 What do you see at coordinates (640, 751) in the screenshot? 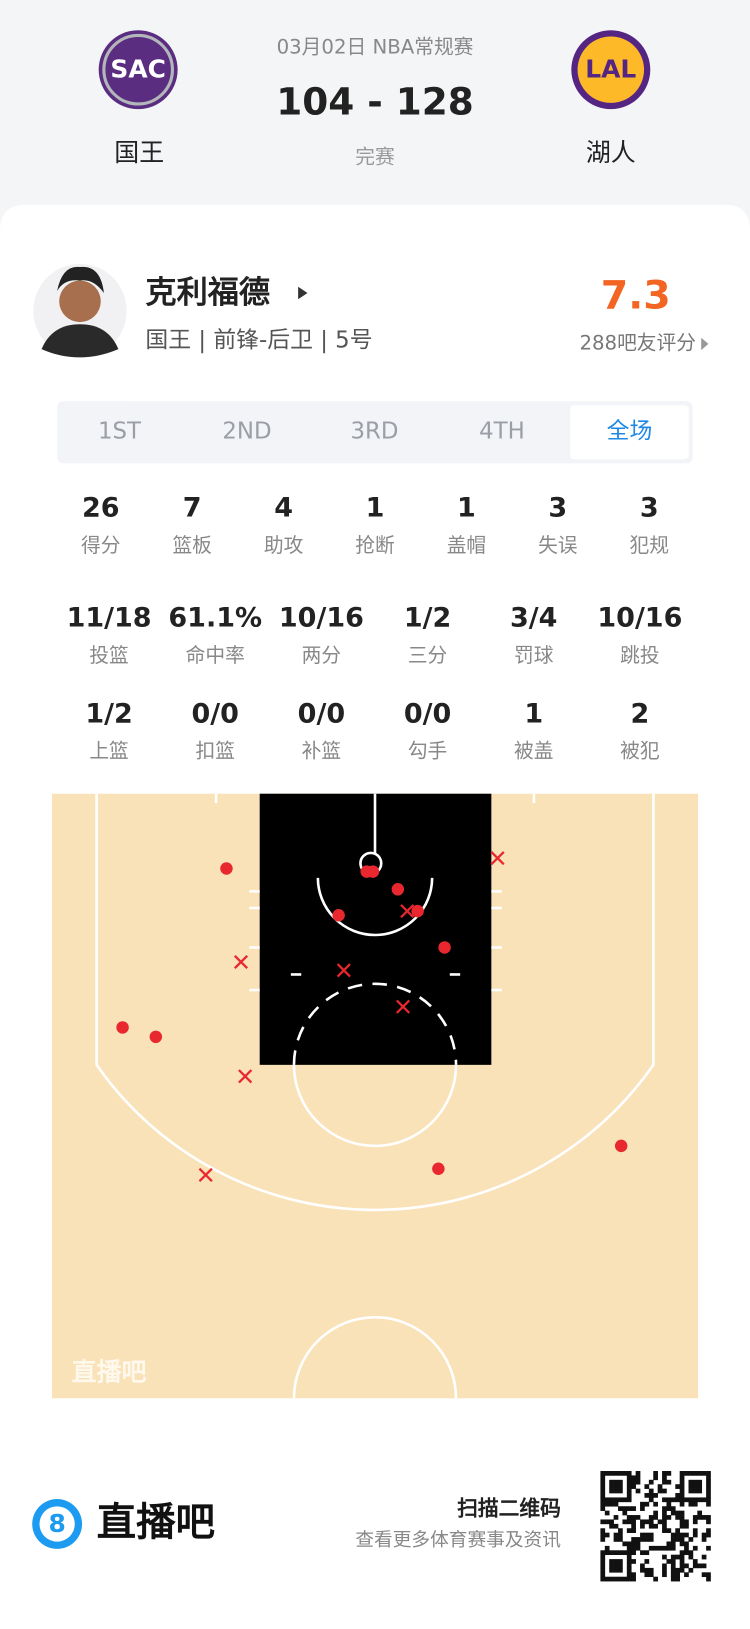
I see `stat-label: 被犯` at bounding box center [640, 751].